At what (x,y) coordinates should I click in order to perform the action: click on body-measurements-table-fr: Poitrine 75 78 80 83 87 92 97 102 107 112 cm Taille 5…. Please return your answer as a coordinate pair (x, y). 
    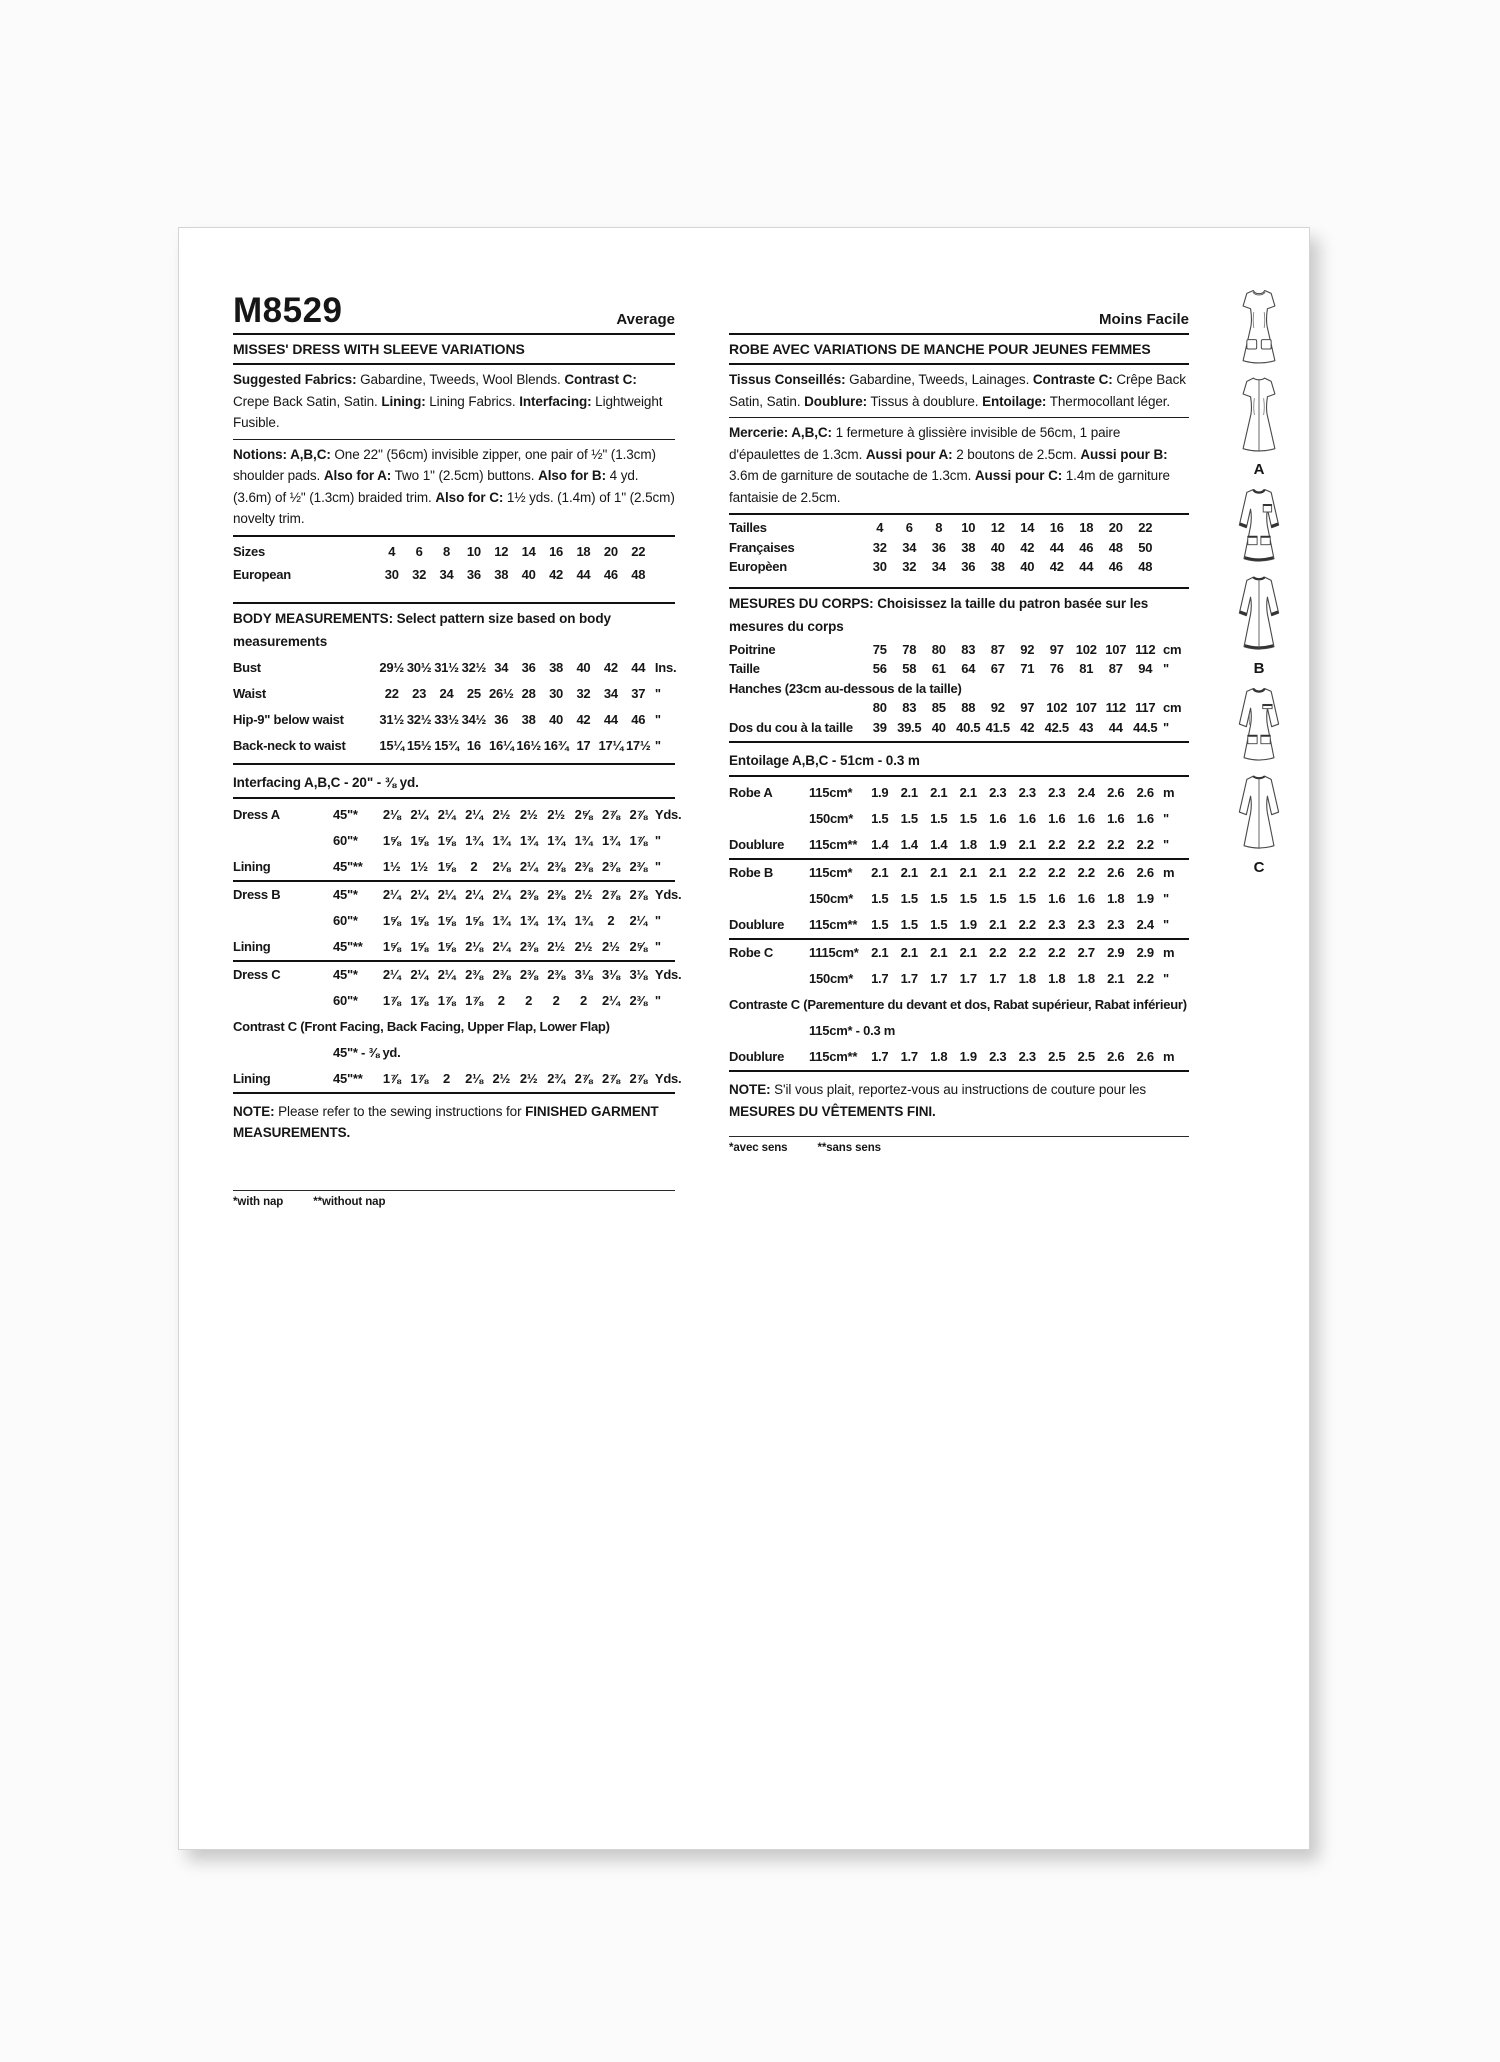
    Looking at the image, I should click on (959, 689).